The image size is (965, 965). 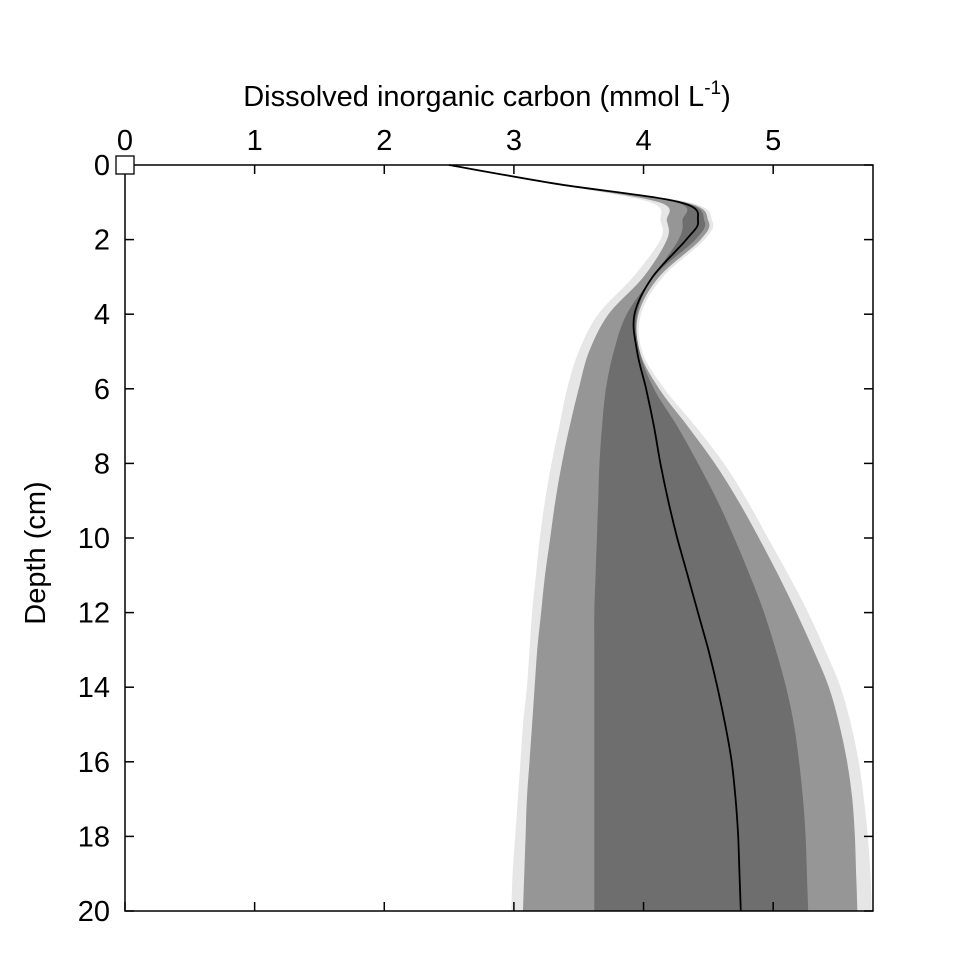 I want to click on origin-marker, so click(x=125, y=165).